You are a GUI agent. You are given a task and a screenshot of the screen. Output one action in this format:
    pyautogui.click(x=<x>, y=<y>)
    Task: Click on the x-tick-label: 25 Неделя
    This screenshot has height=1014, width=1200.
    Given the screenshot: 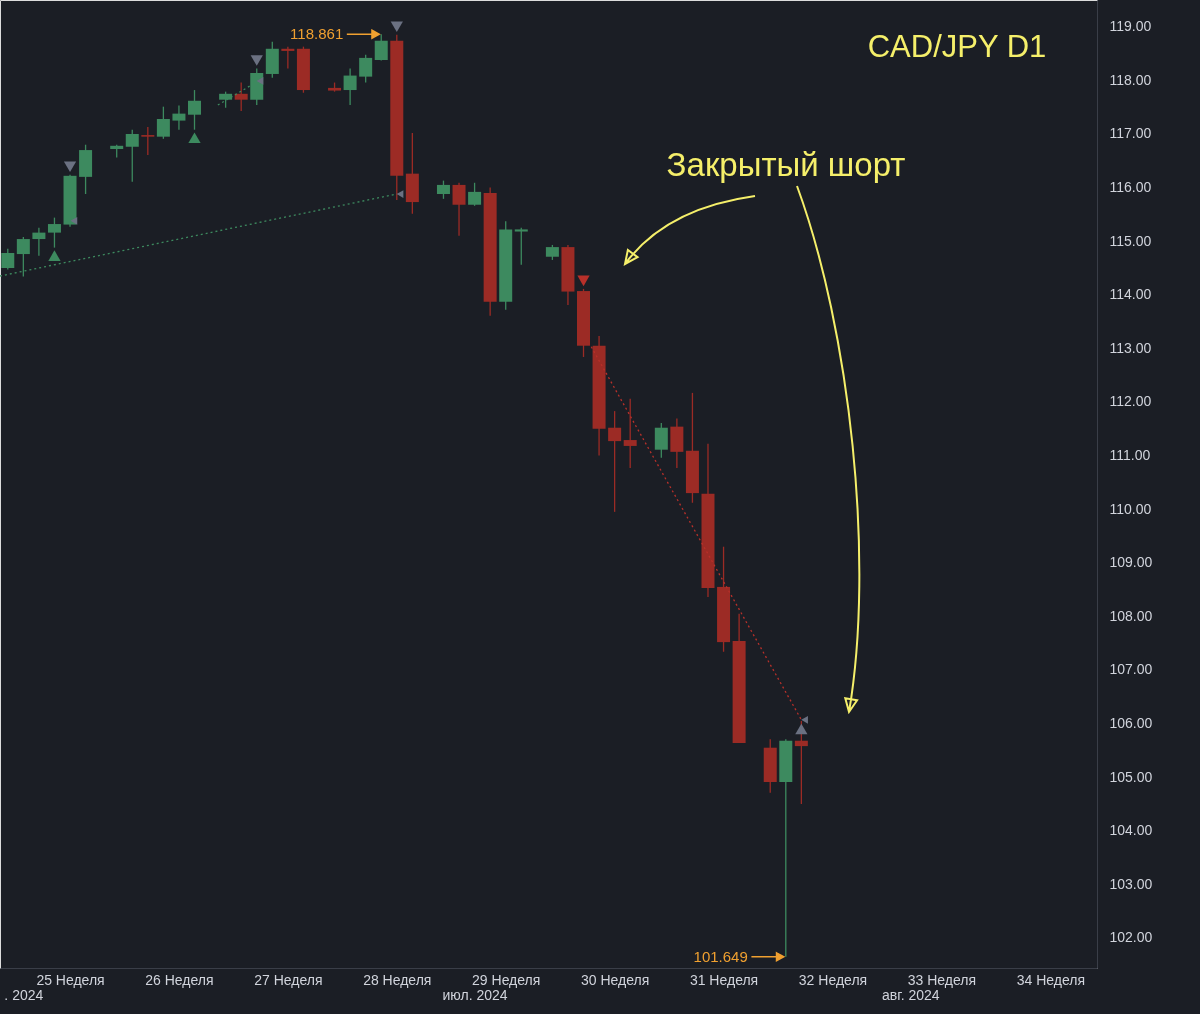 What is the action you would take?
    pyautogui.click(x=70, y=979)
    